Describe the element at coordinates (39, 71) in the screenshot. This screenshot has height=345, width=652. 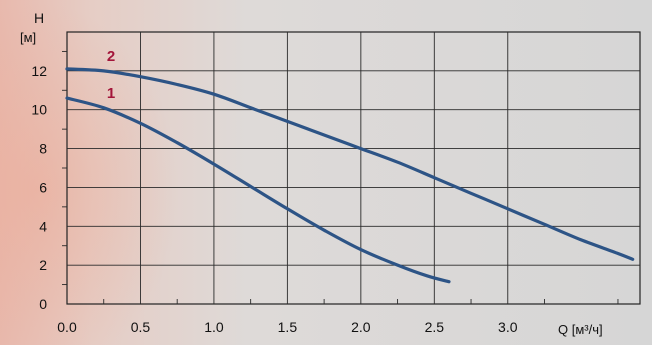
I see `y-tick-label: 12` at that location.